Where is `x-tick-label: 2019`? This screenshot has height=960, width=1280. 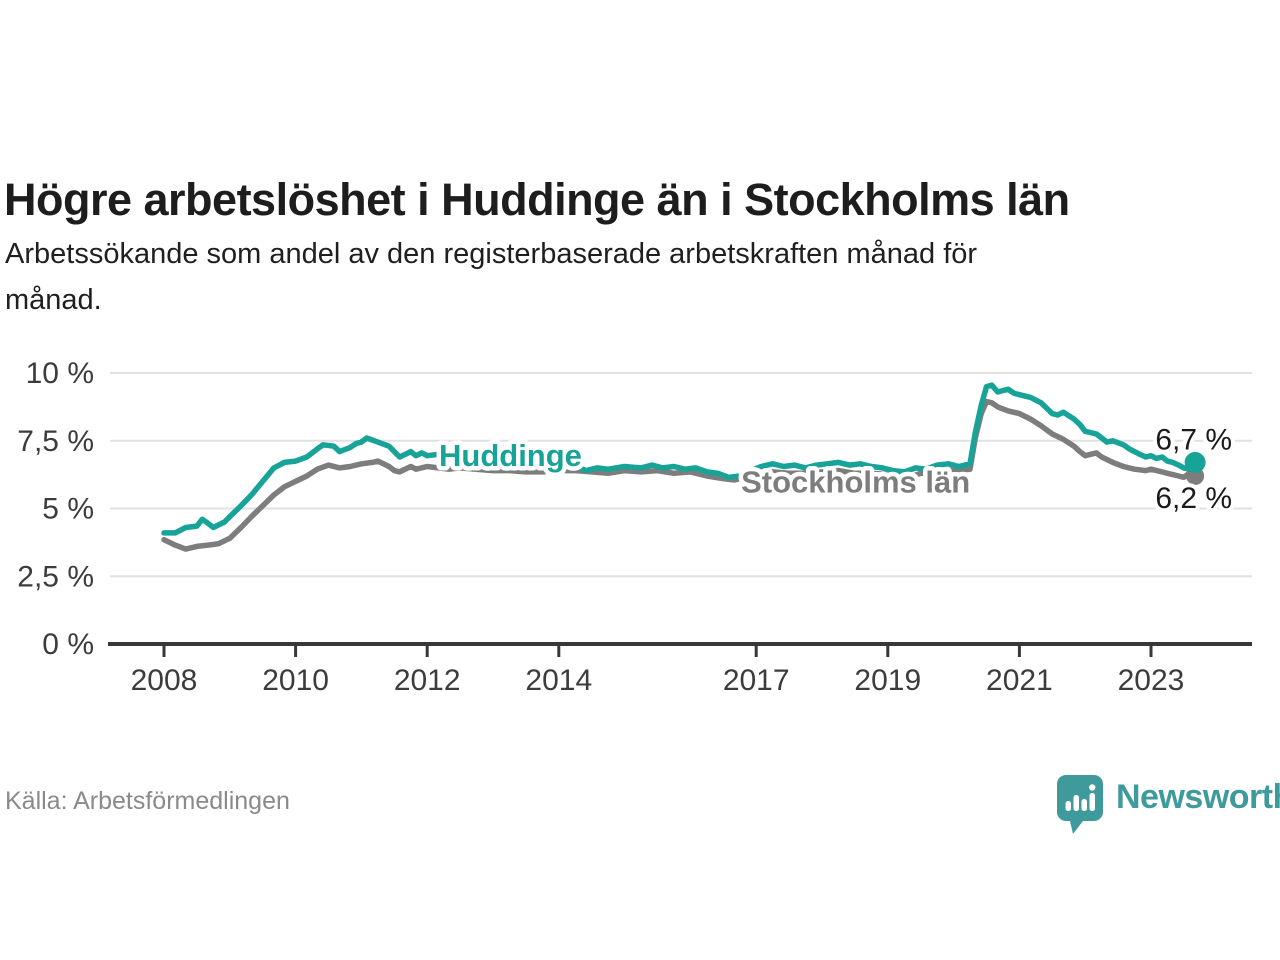 x-tick-label: 2019 is located at coordinates (887, 680).